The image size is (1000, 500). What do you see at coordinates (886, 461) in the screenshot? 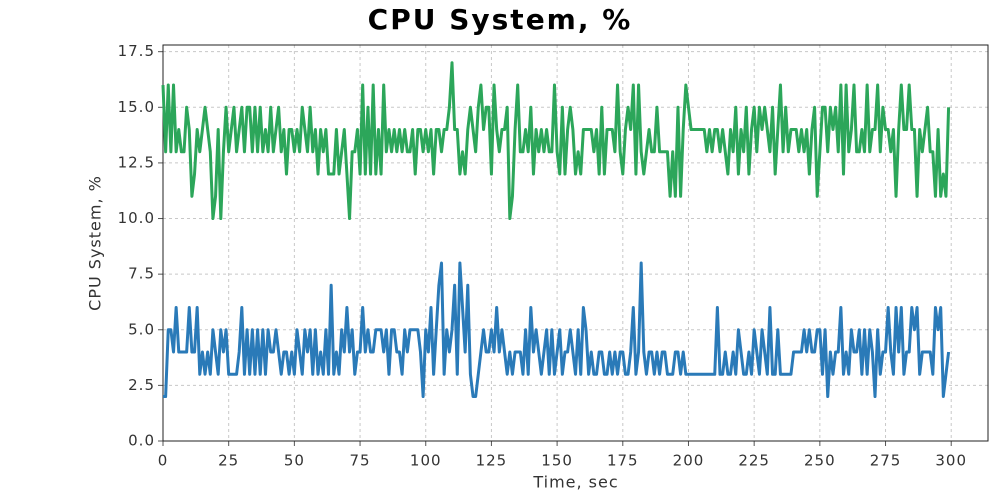
I see `x-tick-label: 275` at bounding box center [886, 461].